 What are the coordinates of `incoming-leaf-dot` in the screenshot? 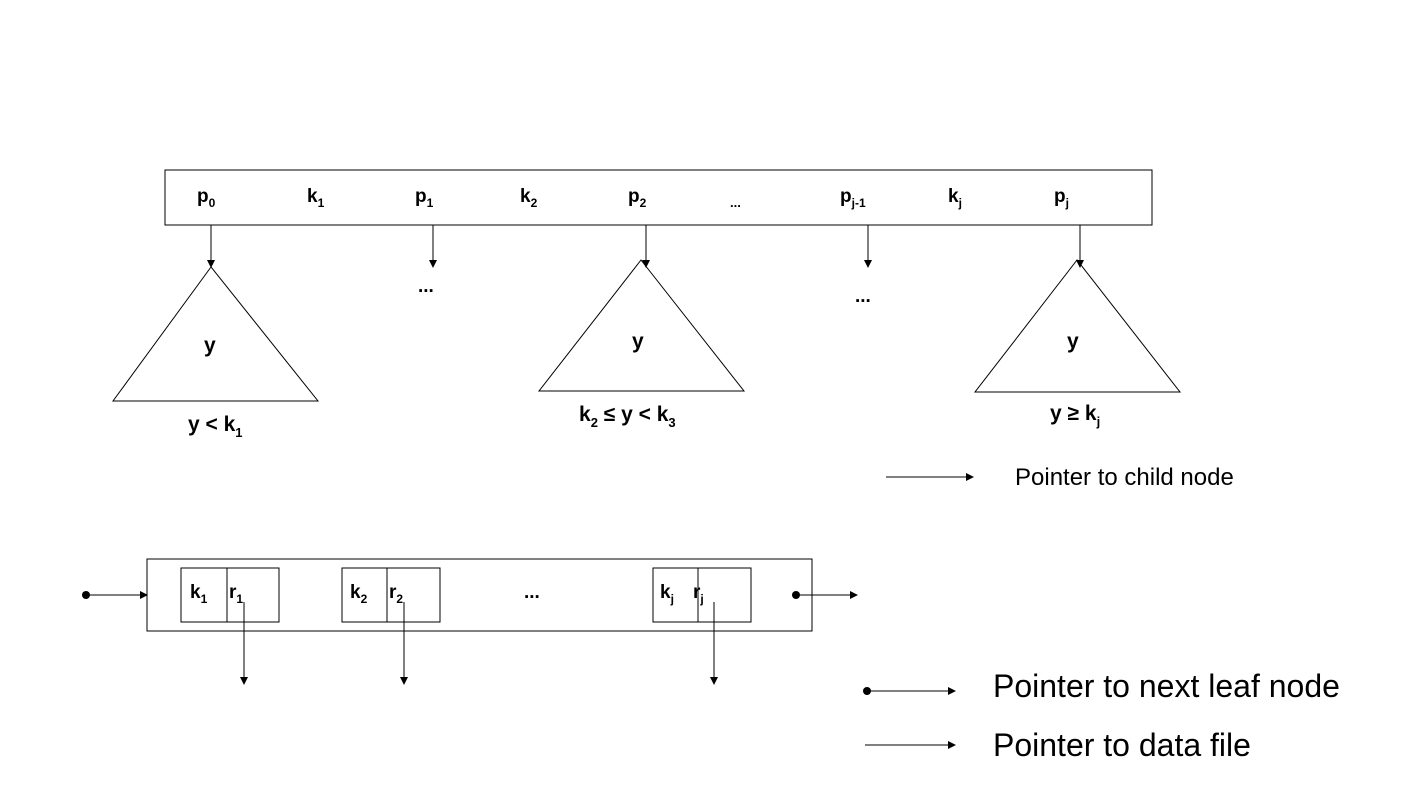 It's located at (86, 595).